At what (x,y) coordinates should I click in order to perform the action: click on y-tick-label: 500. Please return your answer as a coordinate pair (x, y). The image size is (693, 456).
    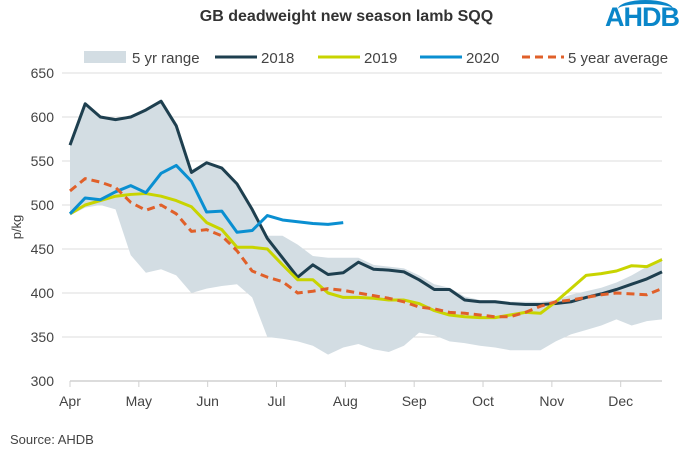
    Looking at the image, I should click on (43, 205).